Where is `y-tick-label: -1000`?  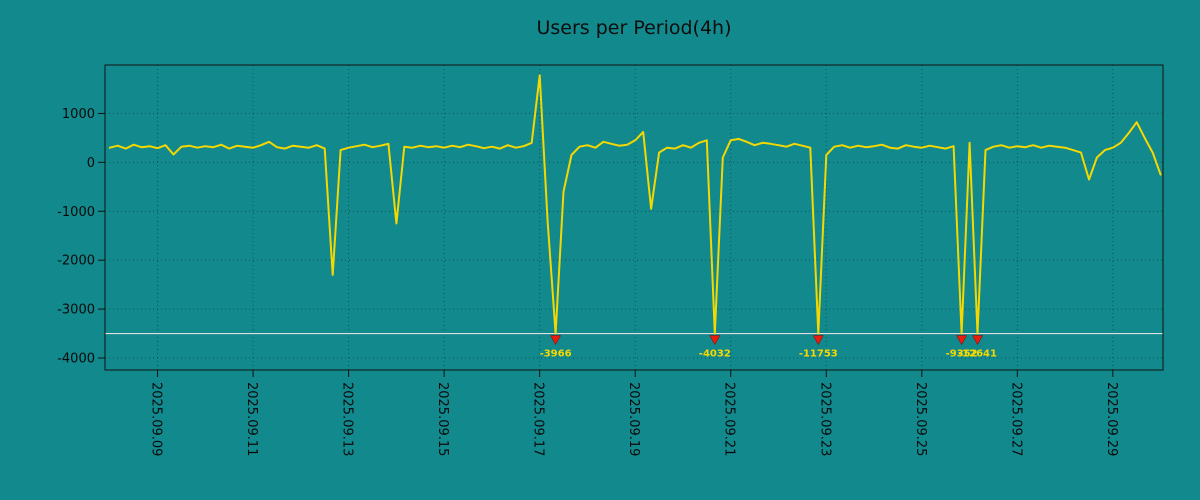 y-tick-label: -1000 is located at coordinates (76, 212).